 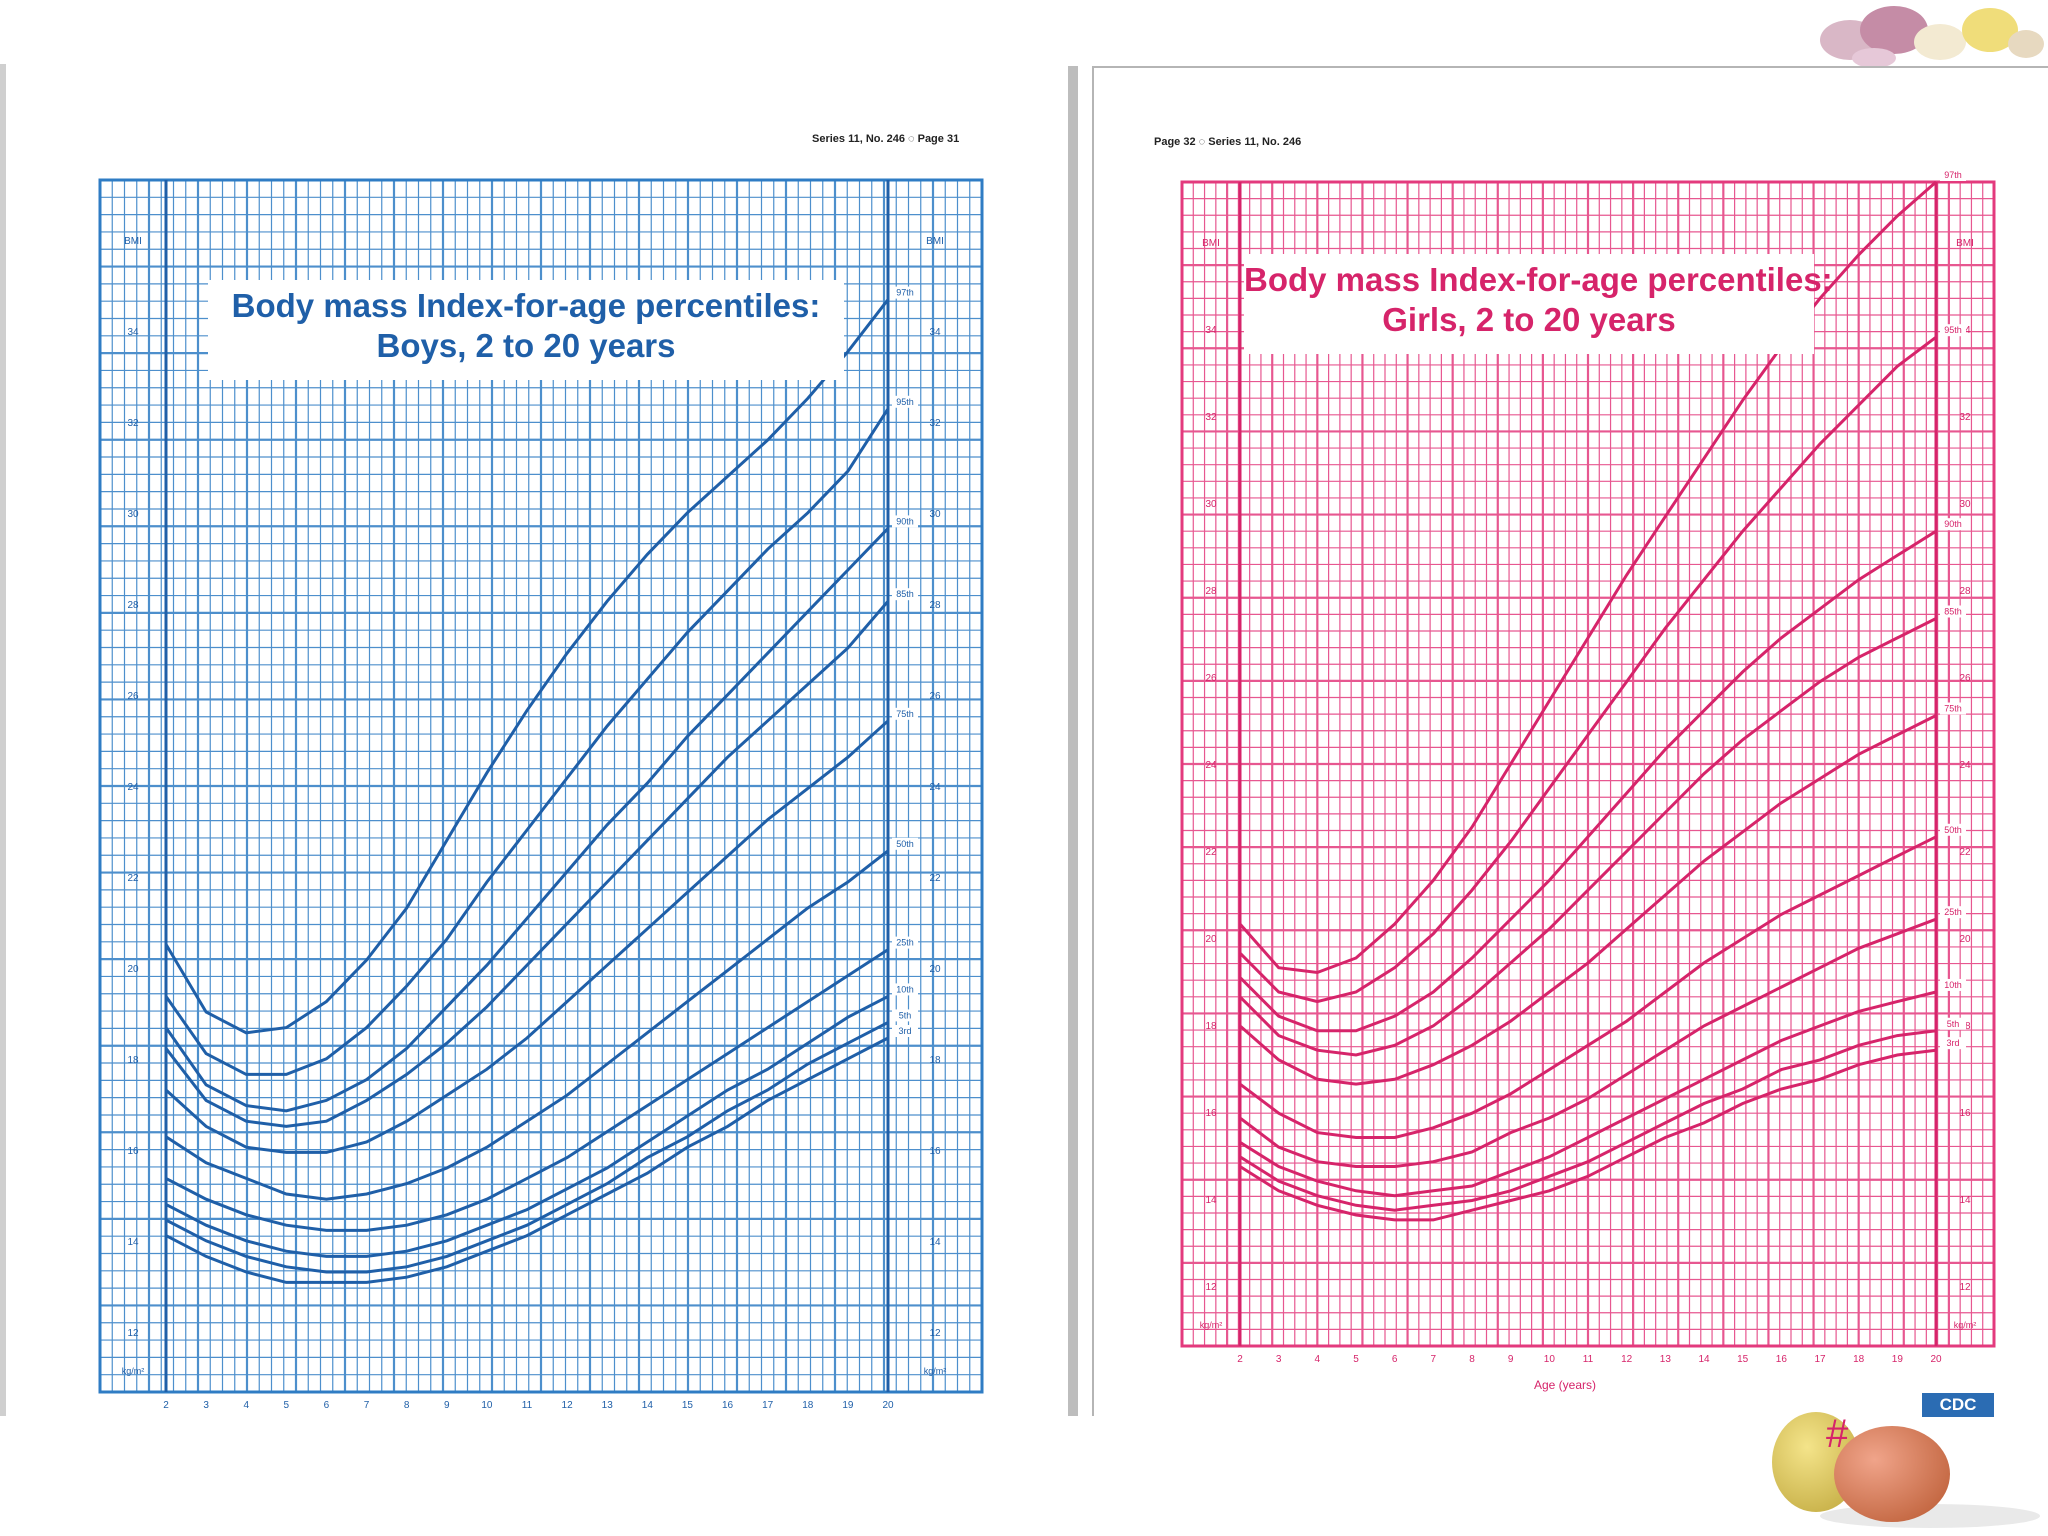 What do you see at coordinates (1565, 1385) in the screenshot?
I see `girls-x-axis-label: Age (years)` at bounding box center [1565, 1385].